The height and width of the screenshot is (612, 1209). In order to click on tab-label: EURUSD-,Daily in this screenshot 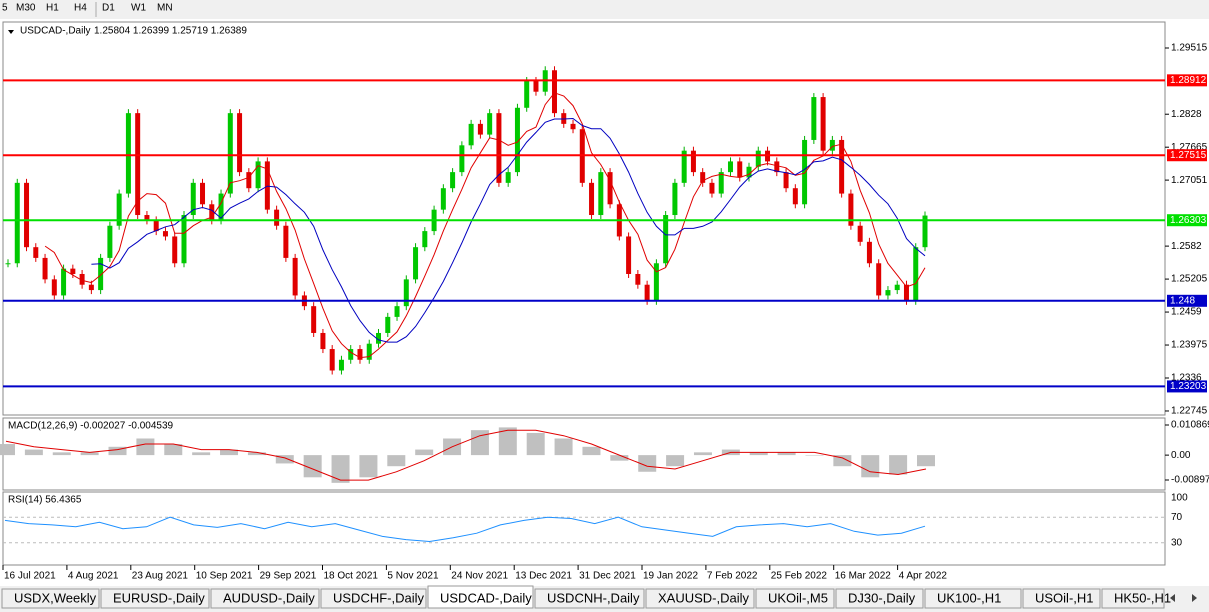, I will do `click(159, 597)`.